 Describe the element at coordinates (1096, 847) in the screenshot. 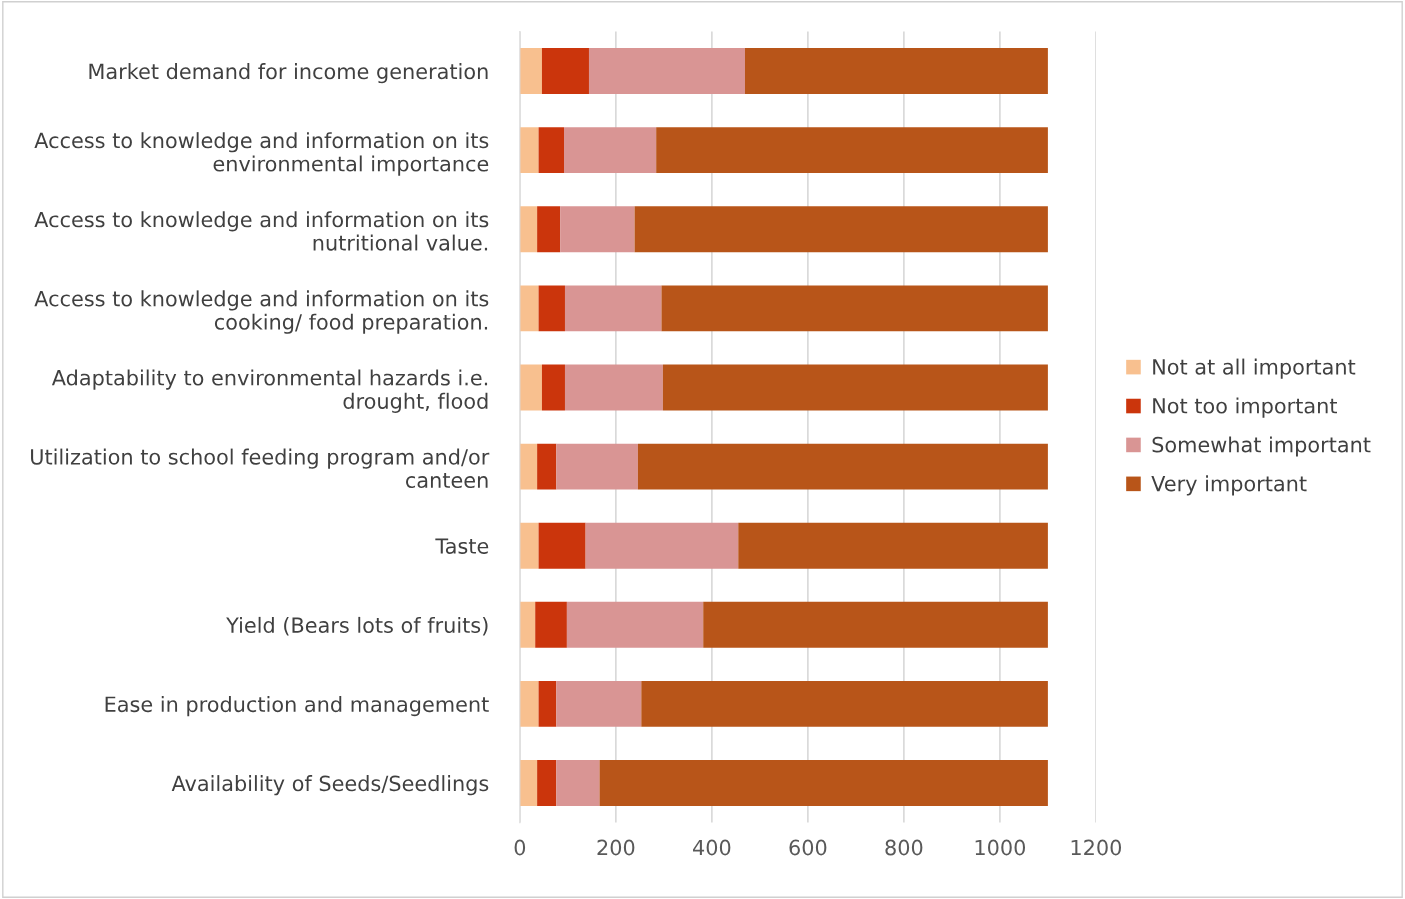

I see `x-tick-label: 1200` at that location.